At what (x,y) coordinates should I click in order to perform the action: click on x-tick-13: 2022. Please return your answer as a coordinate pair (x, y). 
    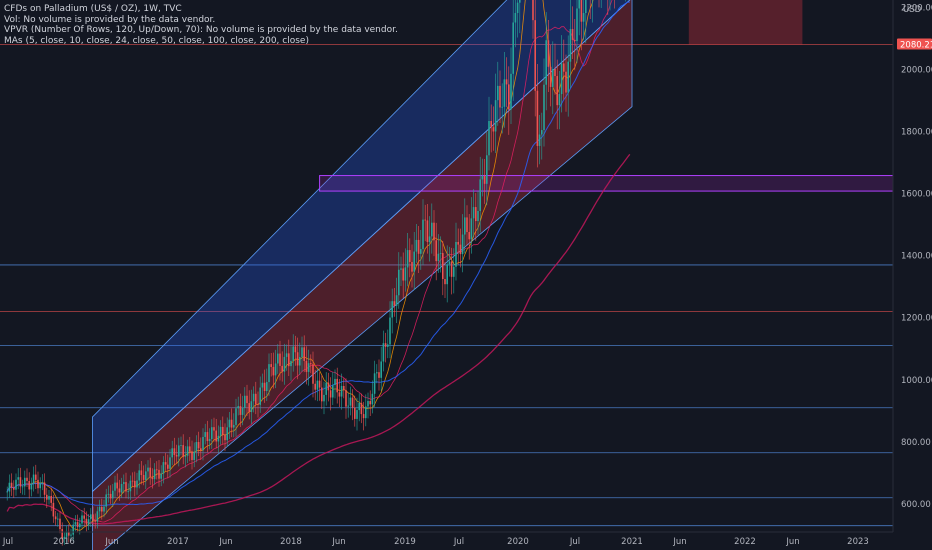
    Looking at the image, I should click on (745, 542).